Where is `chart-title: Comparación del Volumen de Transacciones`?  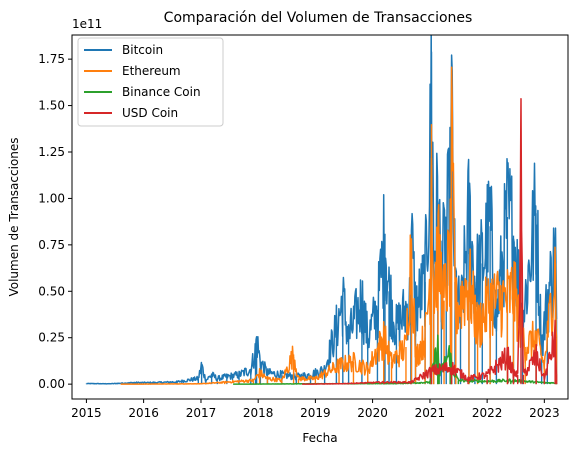
chart-title: Comparación del Volumen de Transacciones is located at coordinates (318, 18).